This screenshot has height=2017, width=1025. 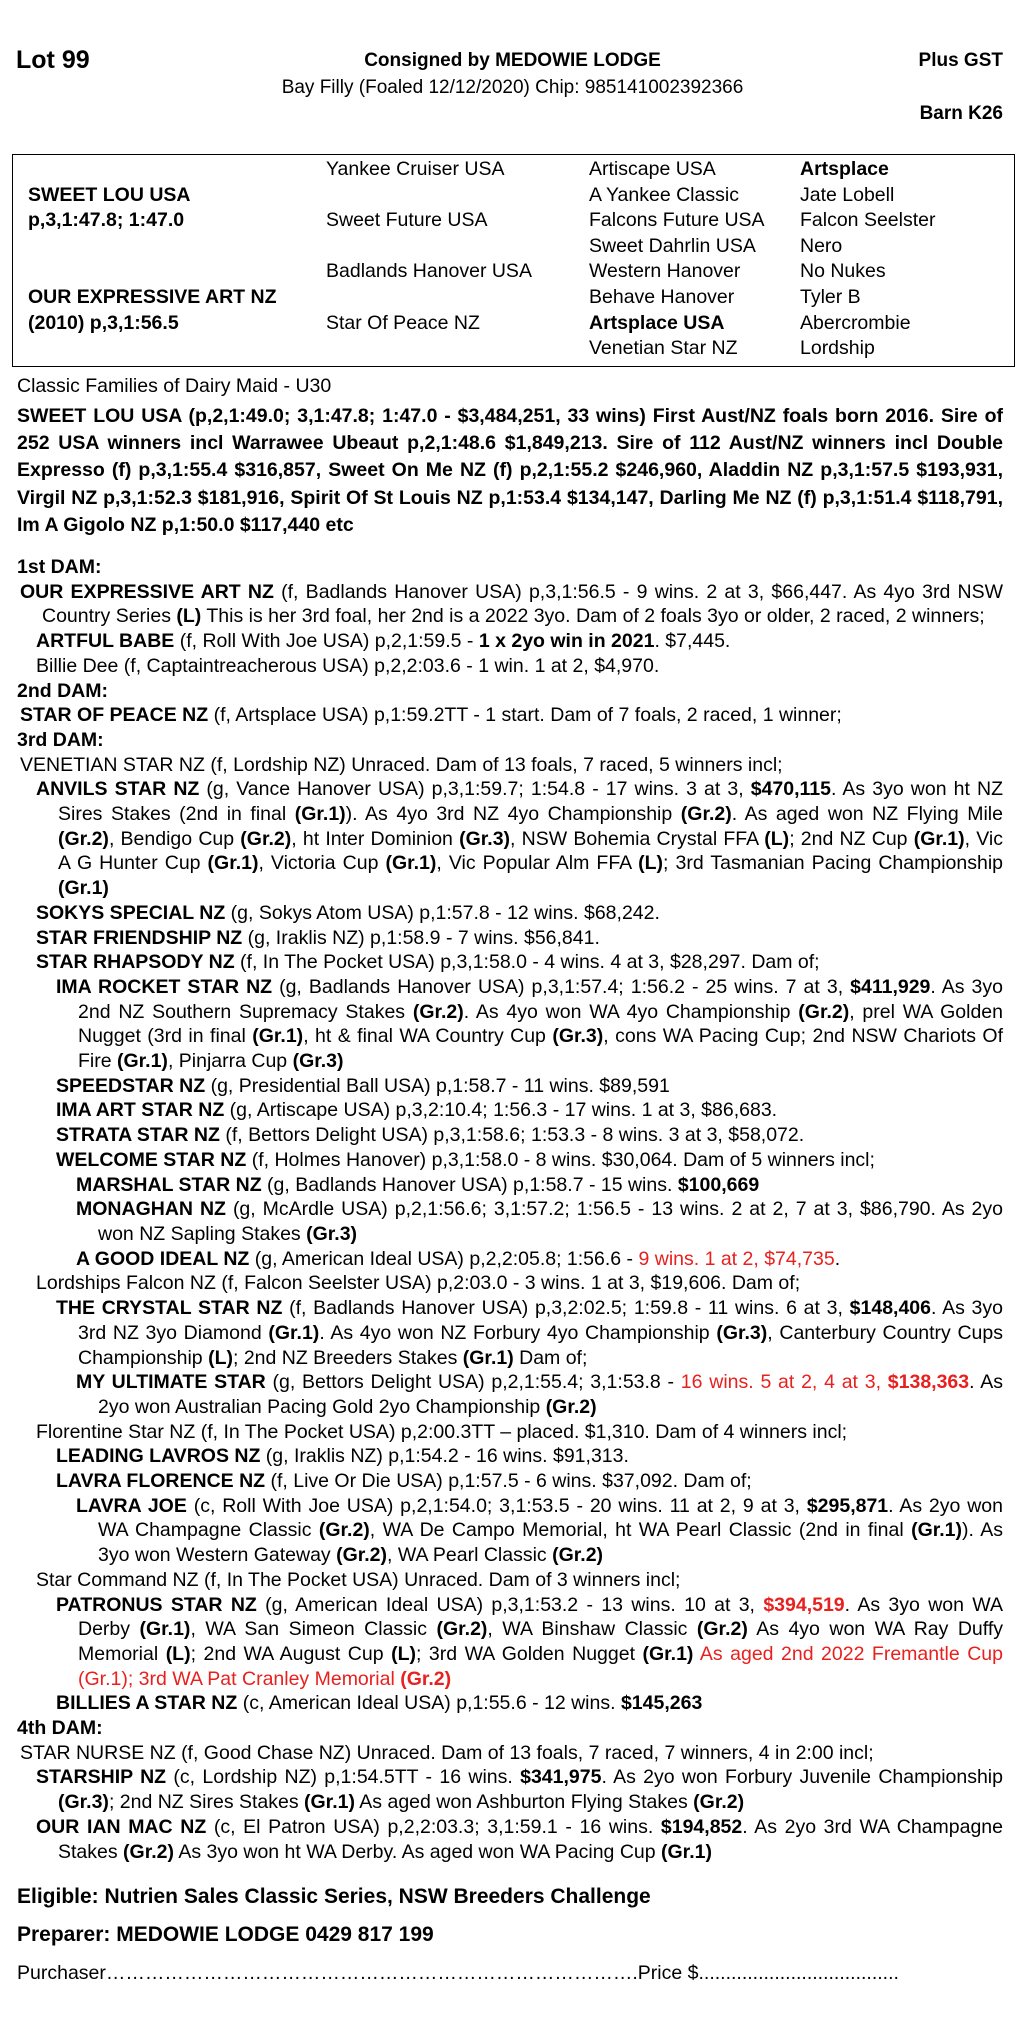 I want to click on pedigree-cell: Jate Lobell, so click(x=847, y=194).